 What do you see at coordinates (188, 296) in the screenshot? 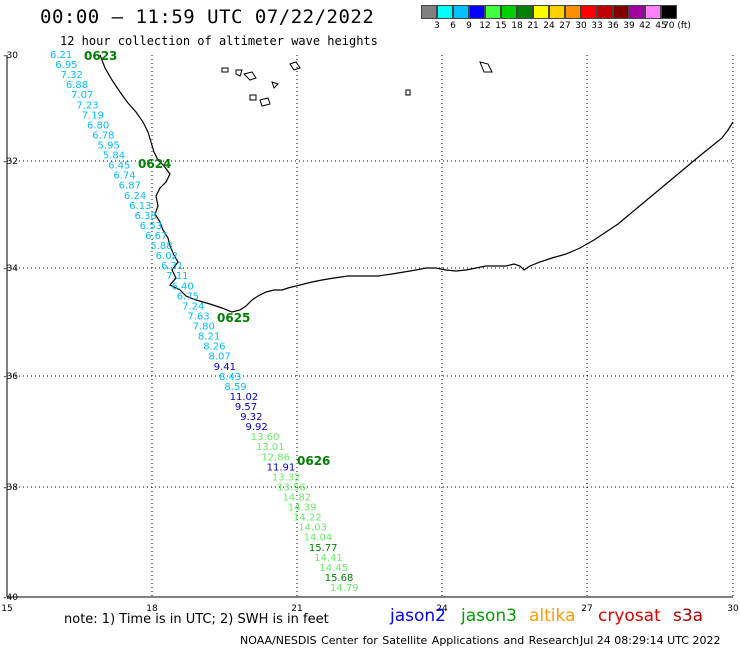
I see `swh-observation: 6.75` at bounding box center [188, 296].